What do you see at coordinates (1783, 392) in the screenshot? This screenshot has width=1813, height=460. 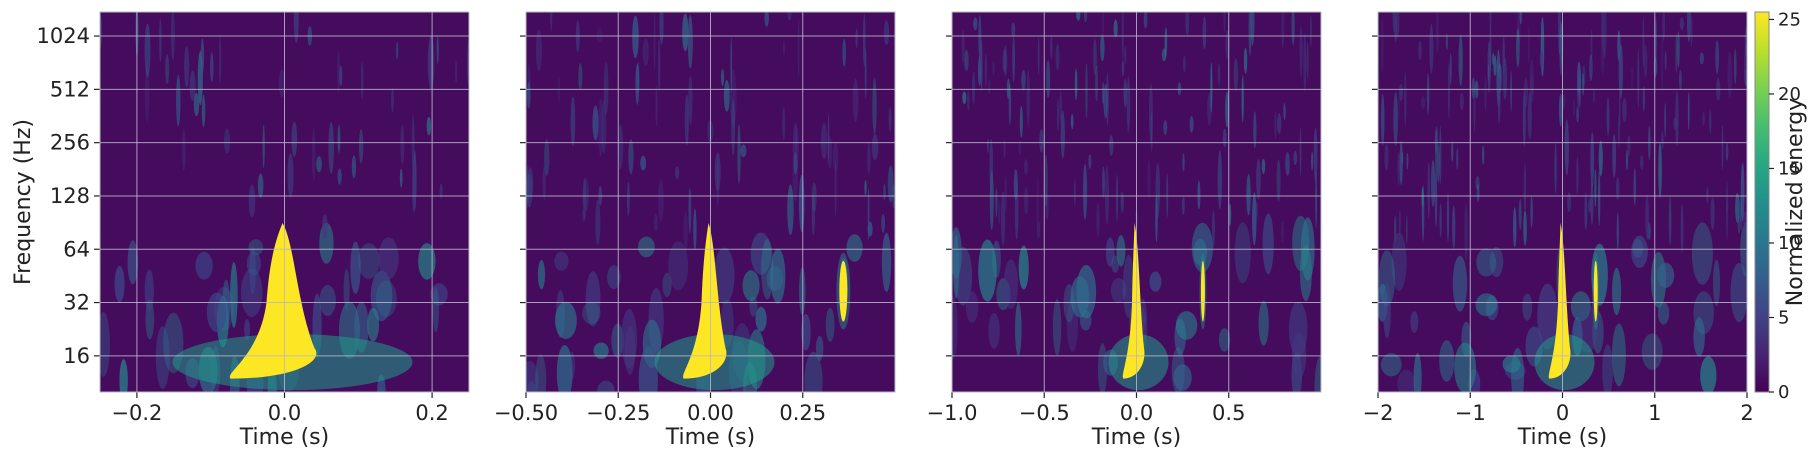 I see `colorbar-tick-label: 0` at bounding box center [1783, 392].